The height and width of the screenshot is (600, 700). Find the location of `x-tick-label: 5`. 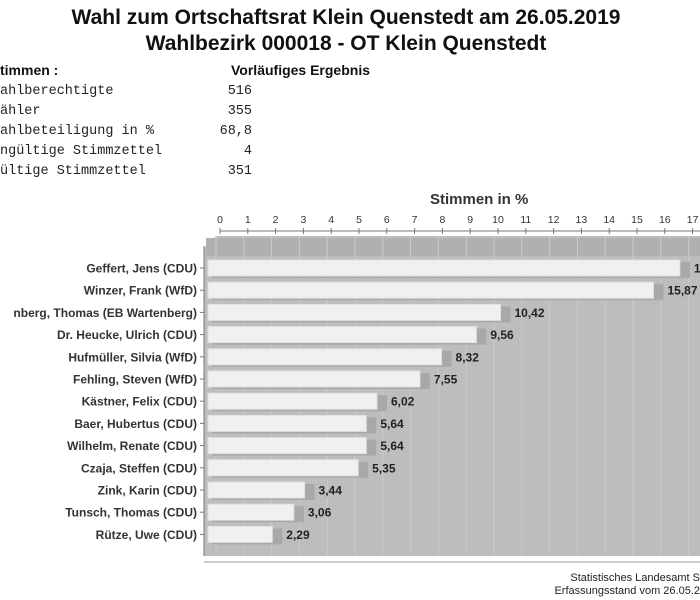

x-tick-label: 5 is located at coordinates (359, 220).